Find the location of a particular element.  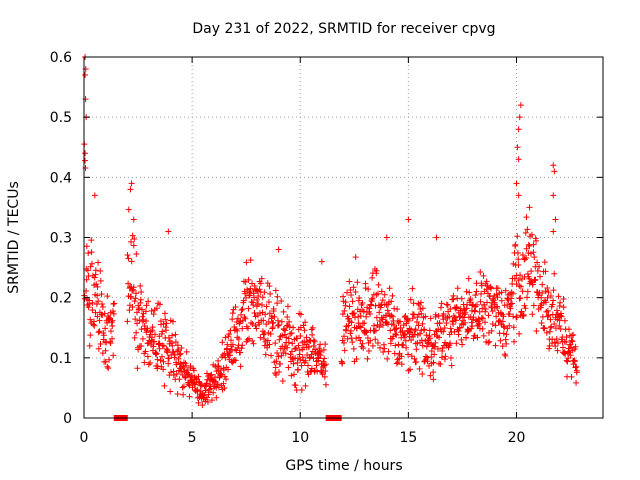

y-tick-label: 0 is located at coordinates (67, 419).